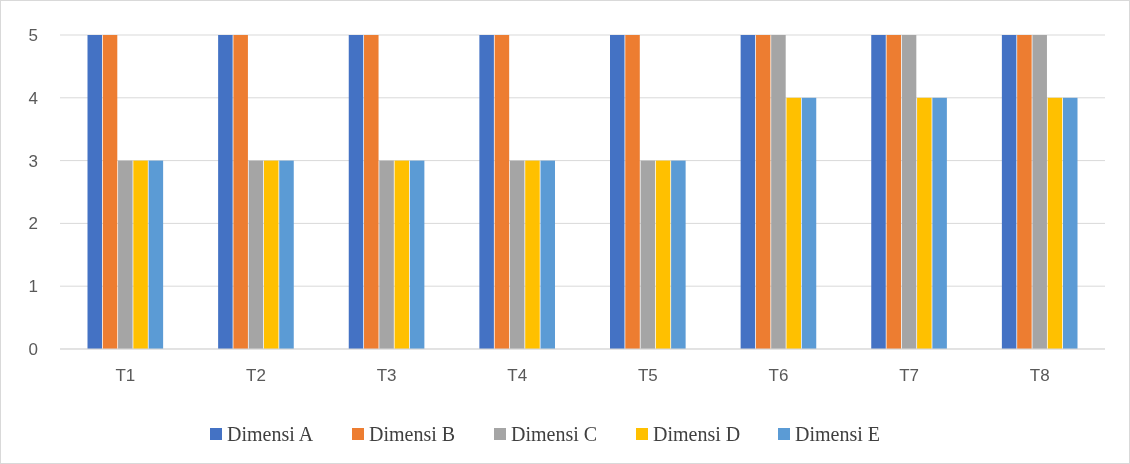 This screenshot has height=464, width=1130. What do you see at coordinates (554, 434) in the screenshot?
I see `legend-label: Dimensi C` at bounding box center [554, 434].